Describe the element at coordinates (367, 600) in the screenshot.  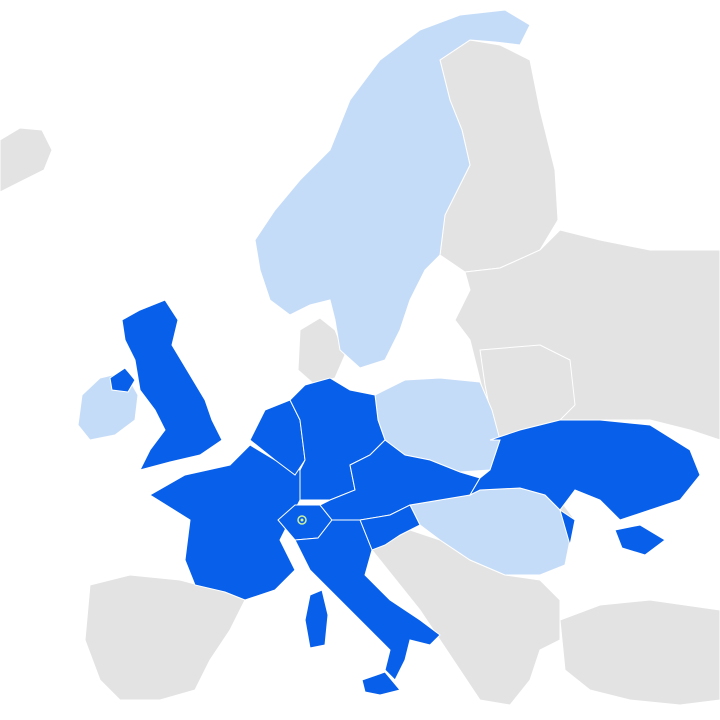
I see `italy` at that location.